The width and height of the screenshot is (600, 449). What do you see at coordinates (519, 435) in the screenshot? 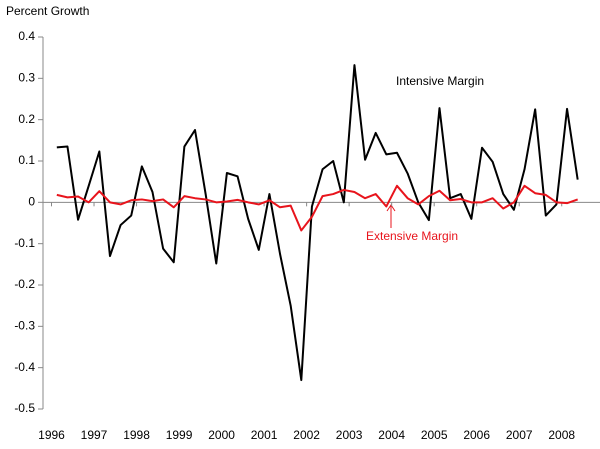
I see `x-tick-label: 2007` at bounding box center [519, 435].